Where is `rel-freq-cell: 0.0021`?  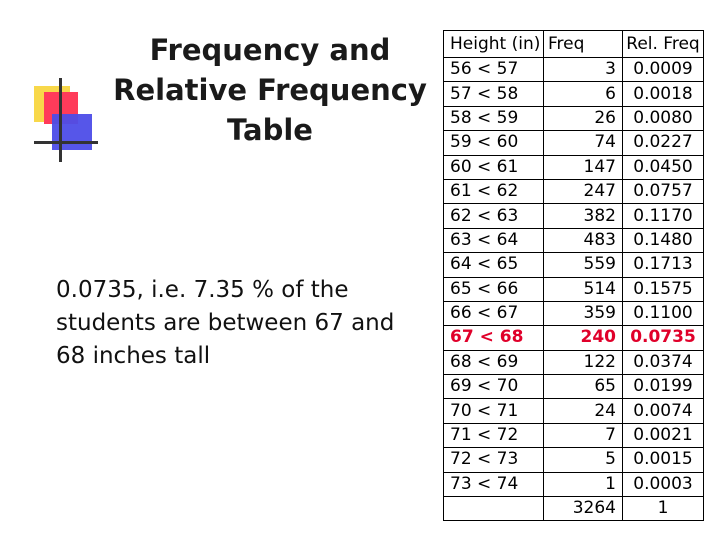 rel-freq-cell: 0.0021 is located at coordinates (663, 435).